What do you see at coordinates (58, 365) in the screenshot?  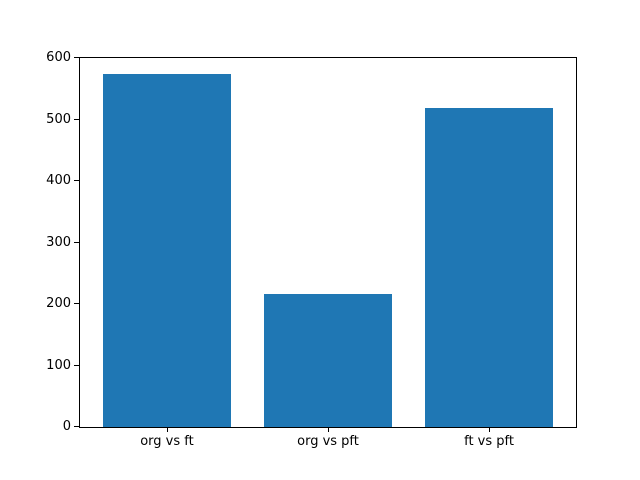 I see `y-axis-tick-label: 100` at bounding box center [58, 365].